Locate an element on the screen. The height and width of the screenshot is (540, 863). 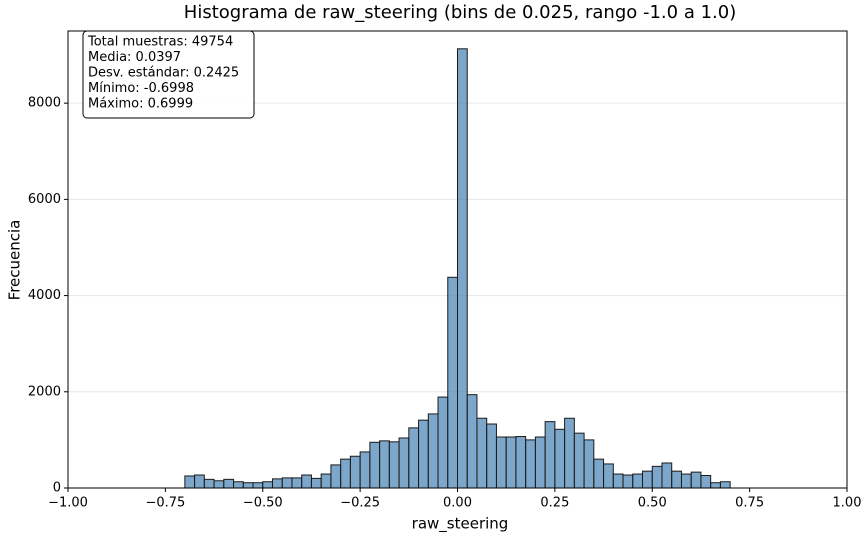
y-tick-label: 6000 is located at coordinates (44, 199).